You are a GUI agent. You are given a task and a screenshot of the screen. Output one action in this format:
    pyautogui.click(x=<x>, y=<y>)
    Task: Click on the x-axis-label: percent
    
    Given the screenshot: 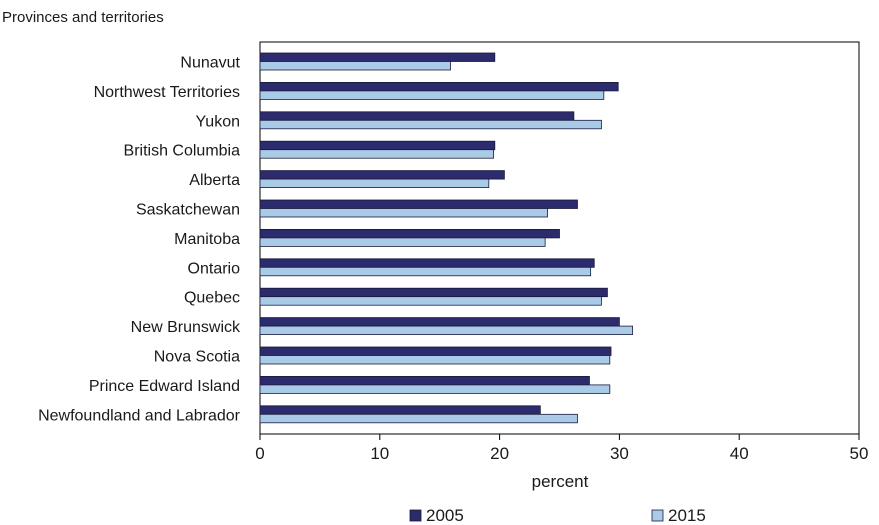 What is the action you would take?
    pyautogui.click(x=560, y=481)
    